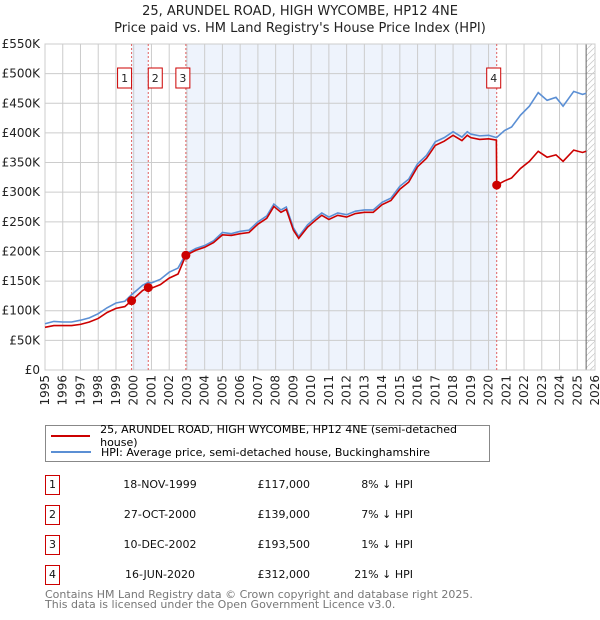 This screenshot has width=600, height=620. Describe the element at coordinates (22, 74) in the screenshot. I see `y-tick-label: £500K` at that location.